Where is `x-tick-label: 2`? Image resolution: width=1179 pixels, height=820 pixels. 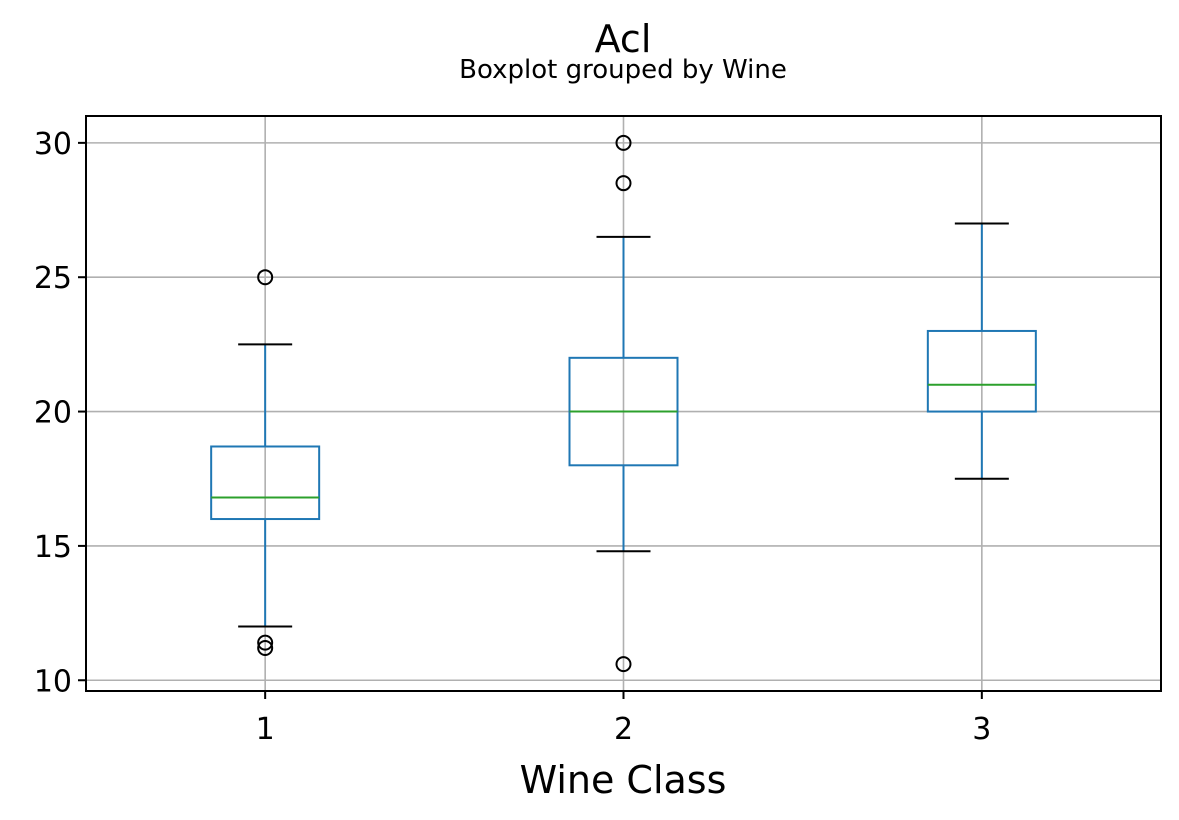
x-tick-label: 2 is located at coordinates (623, 729).